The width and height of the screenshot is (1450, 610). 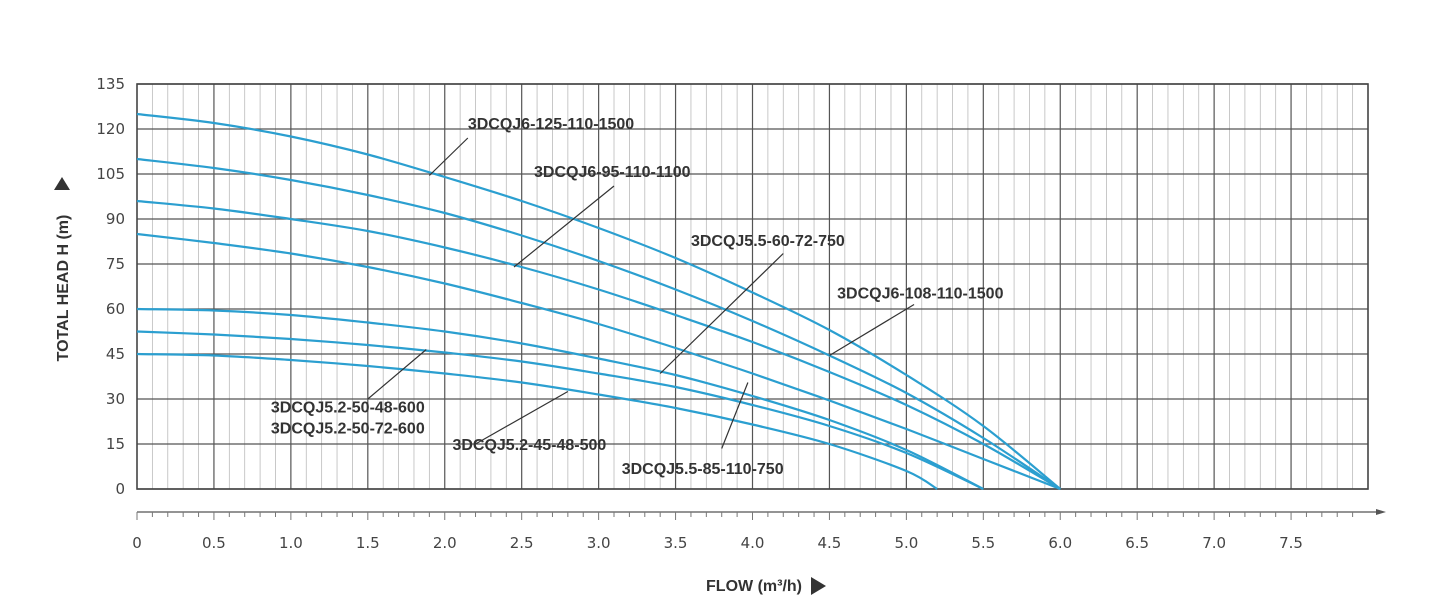 What do you see at coordinates (110, 174) in the screenshot?
I see `y-tick-label: 105` at bounding box center [110, 174].